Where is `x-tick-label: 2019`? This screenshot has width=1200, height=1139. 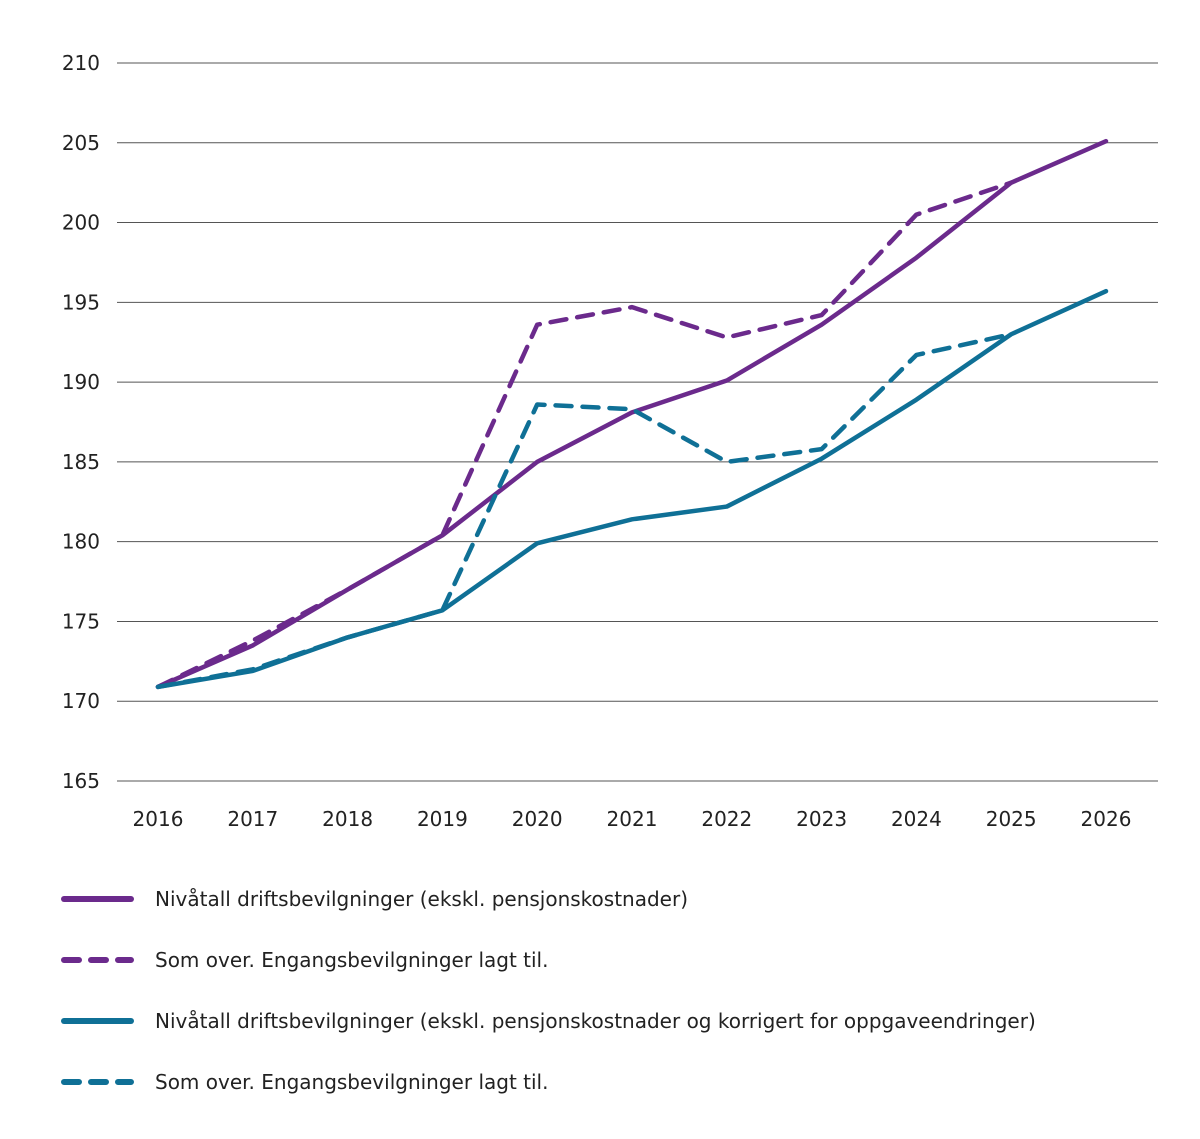
x-tick-label: 2019 is located at coordinates (442, 819).